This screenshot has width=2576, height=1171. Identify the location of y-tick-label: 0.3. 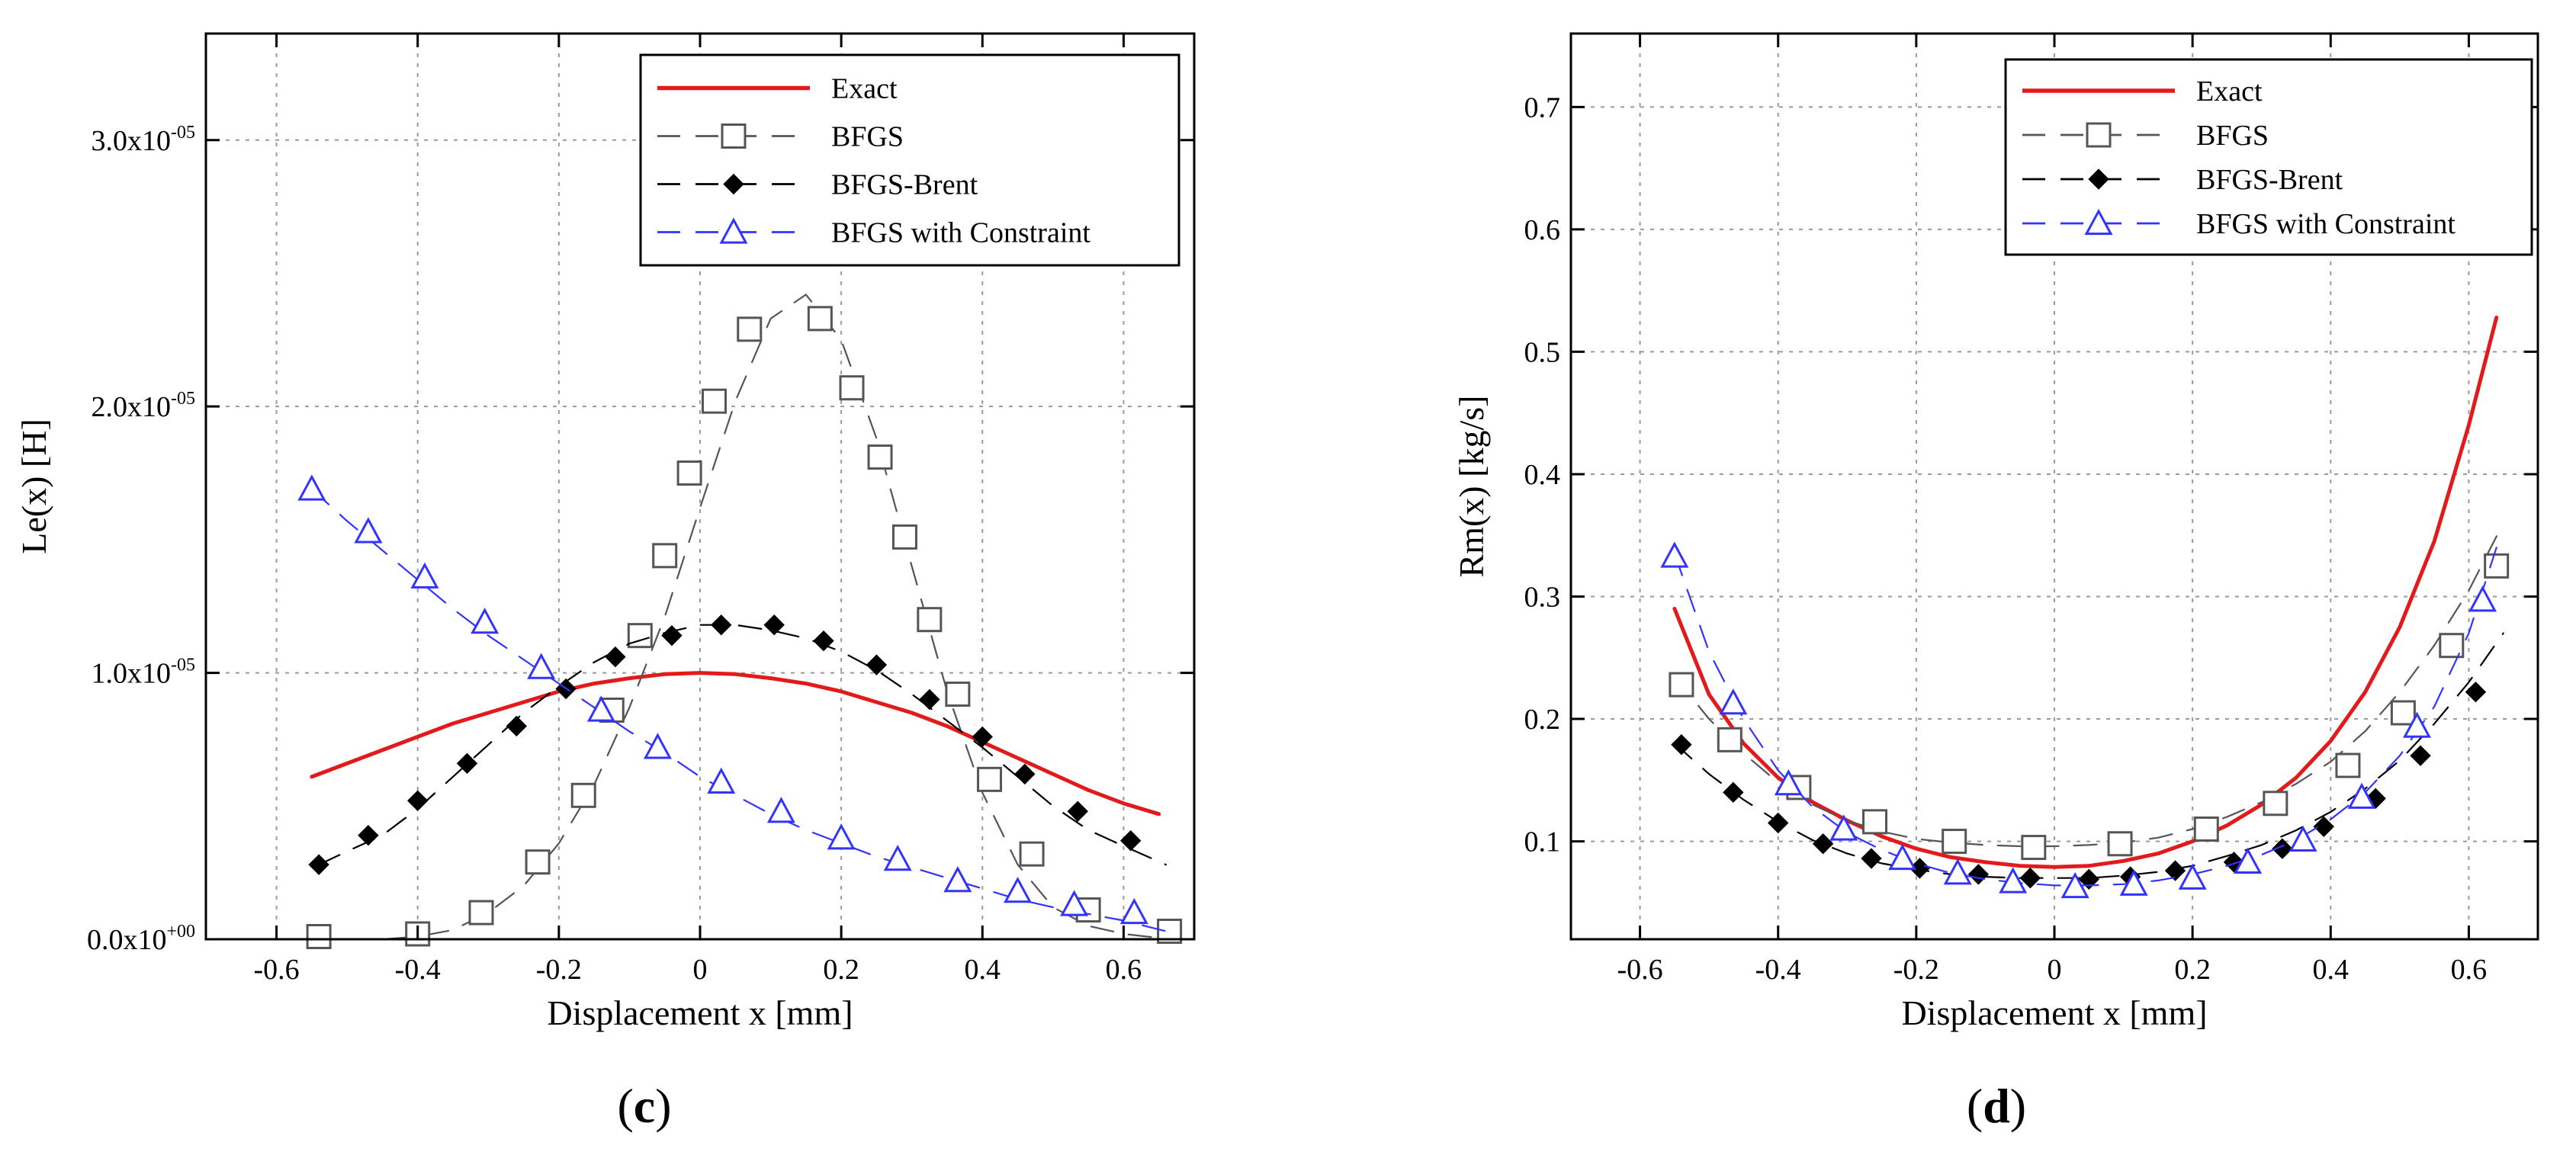
(1542, 597).